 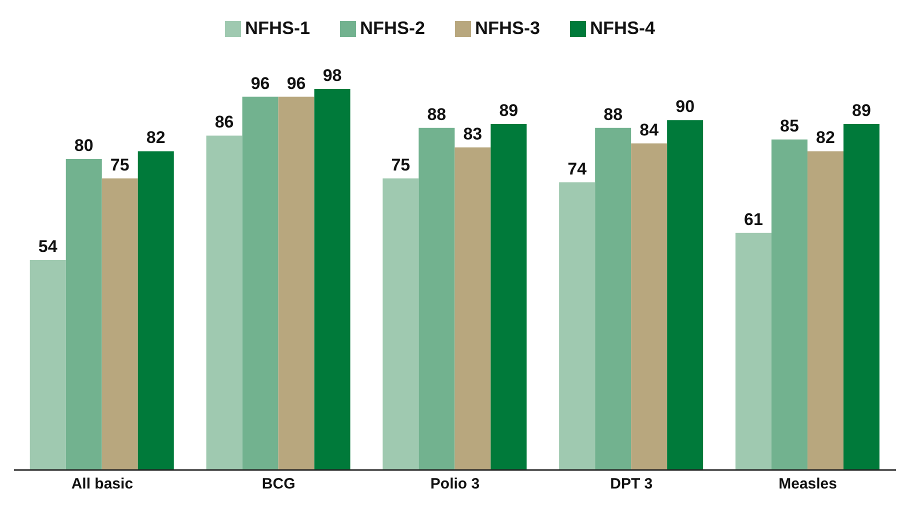 I want to click on data-label: 86, so click(x=224, y=122).